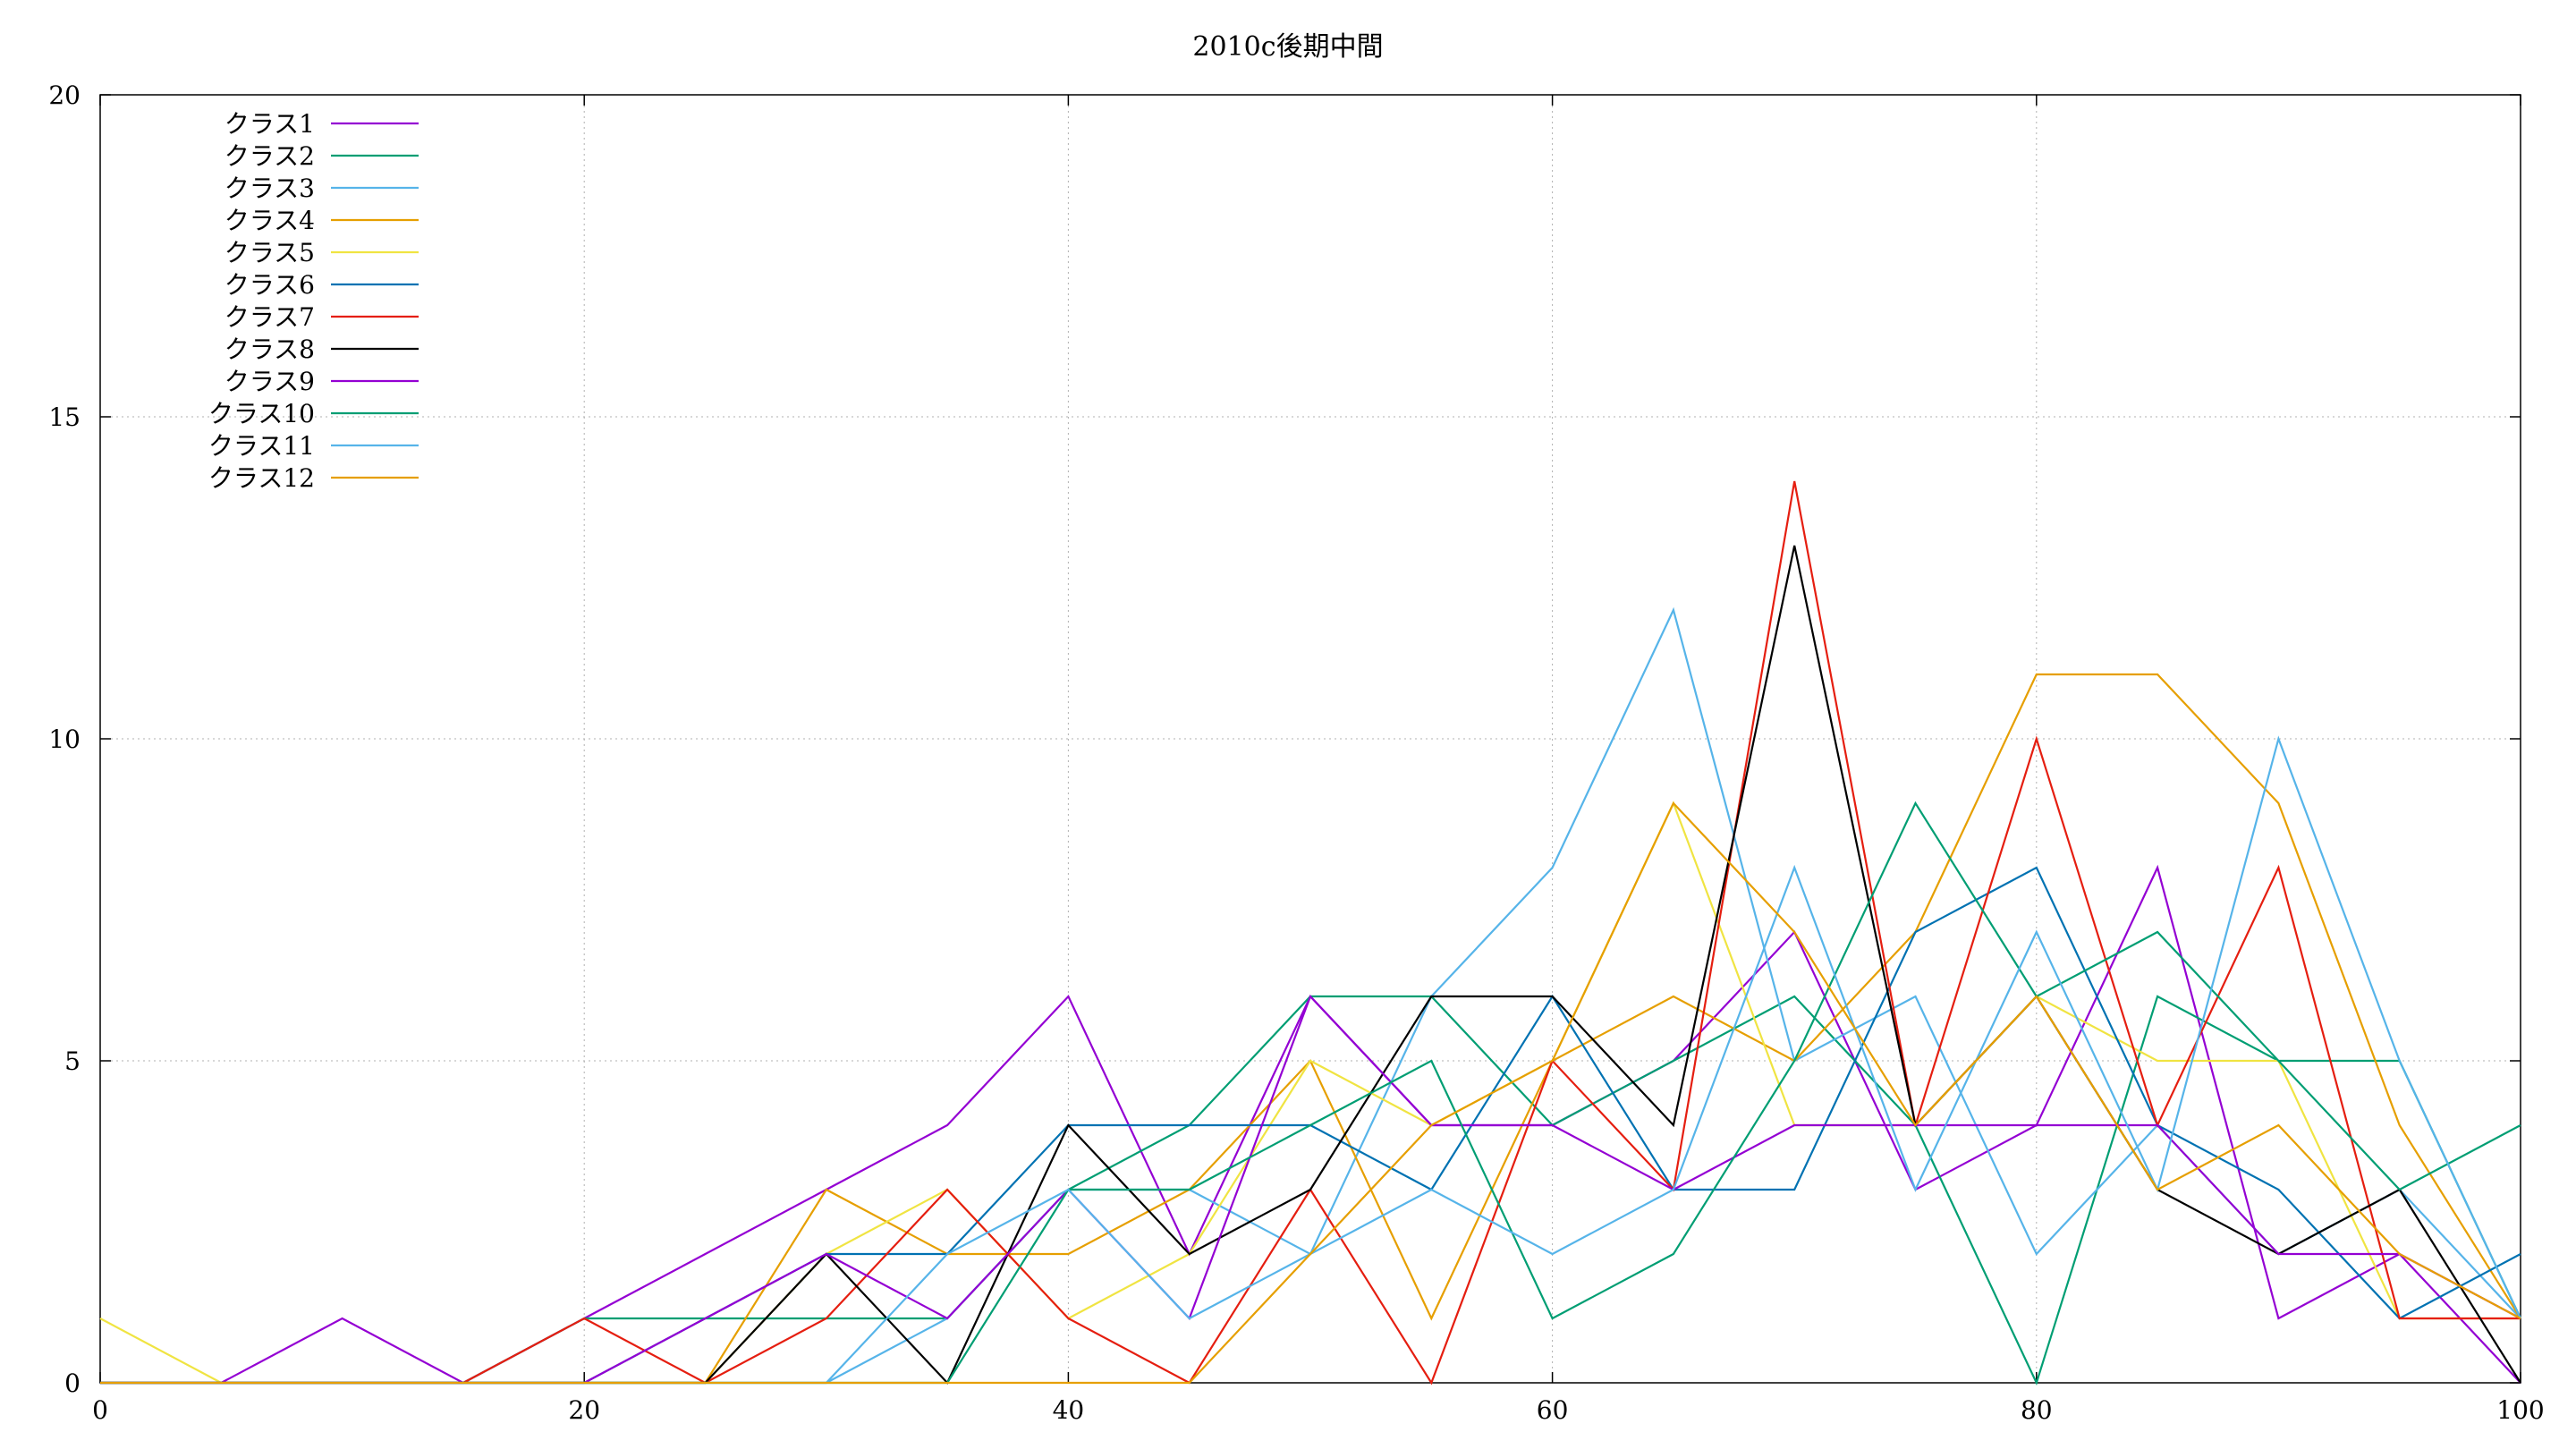 This screenshot has width=2576, height=1449. Describe the element at coordinates (1553, 1410) in the screenshot. I see `x-tick-label: 60` at that location.